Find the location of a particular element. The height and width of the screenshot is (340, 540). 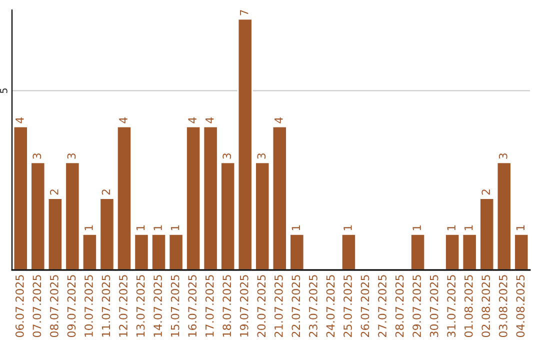

data-label: 7 is located at coordinates (244, 13).